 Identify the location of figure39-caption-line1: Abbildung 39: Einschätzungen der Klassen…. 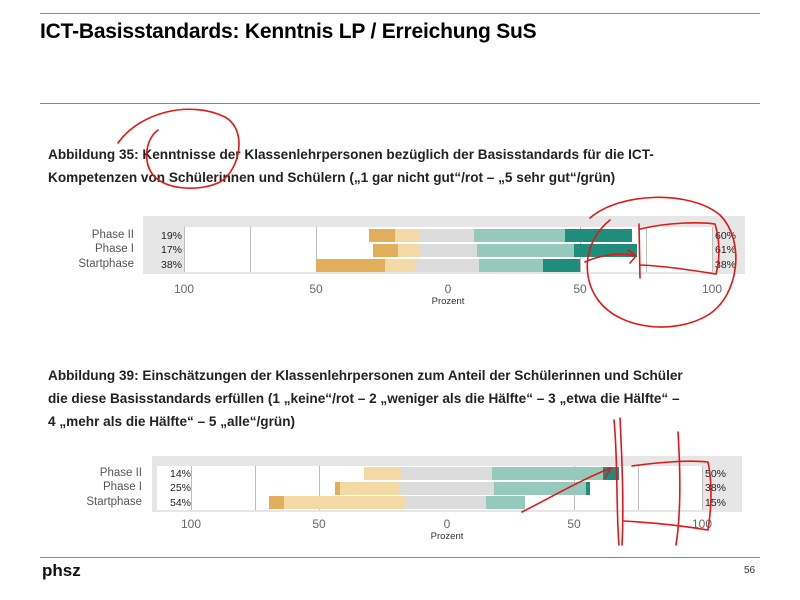
(365, 375).